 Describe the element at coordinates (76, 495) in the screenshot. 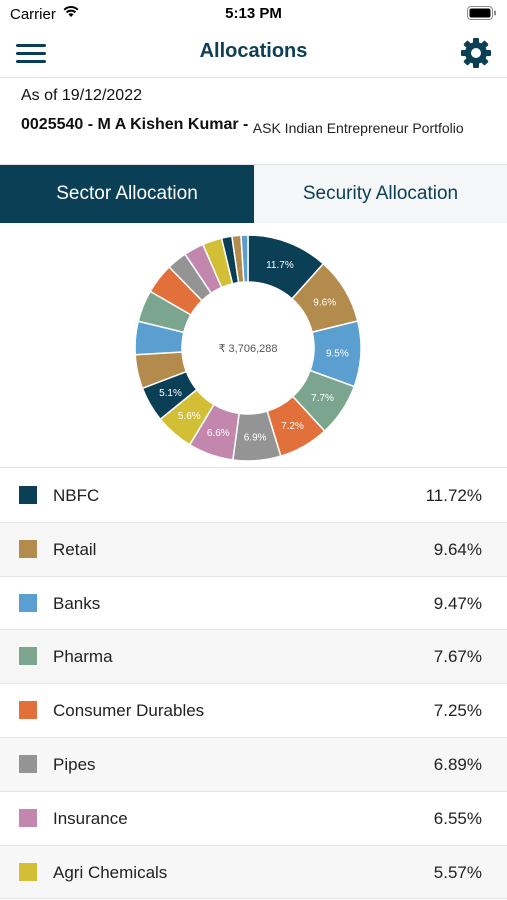

I see `legend-sector-name: NBFC` at that location.